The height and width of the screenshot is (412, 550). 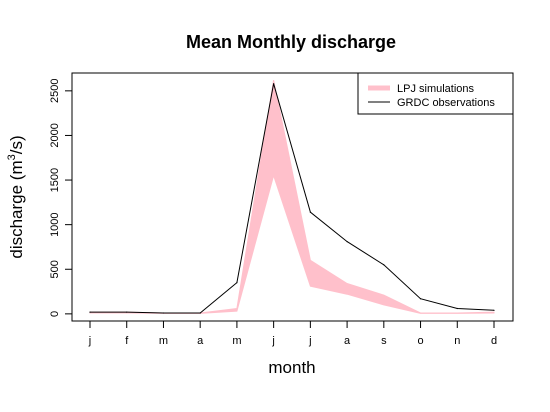 What do you see at coordinates (16, 144) in the screenshot?
I see `y-axis-label-tail: /s)` at bounding box center [16, 144].